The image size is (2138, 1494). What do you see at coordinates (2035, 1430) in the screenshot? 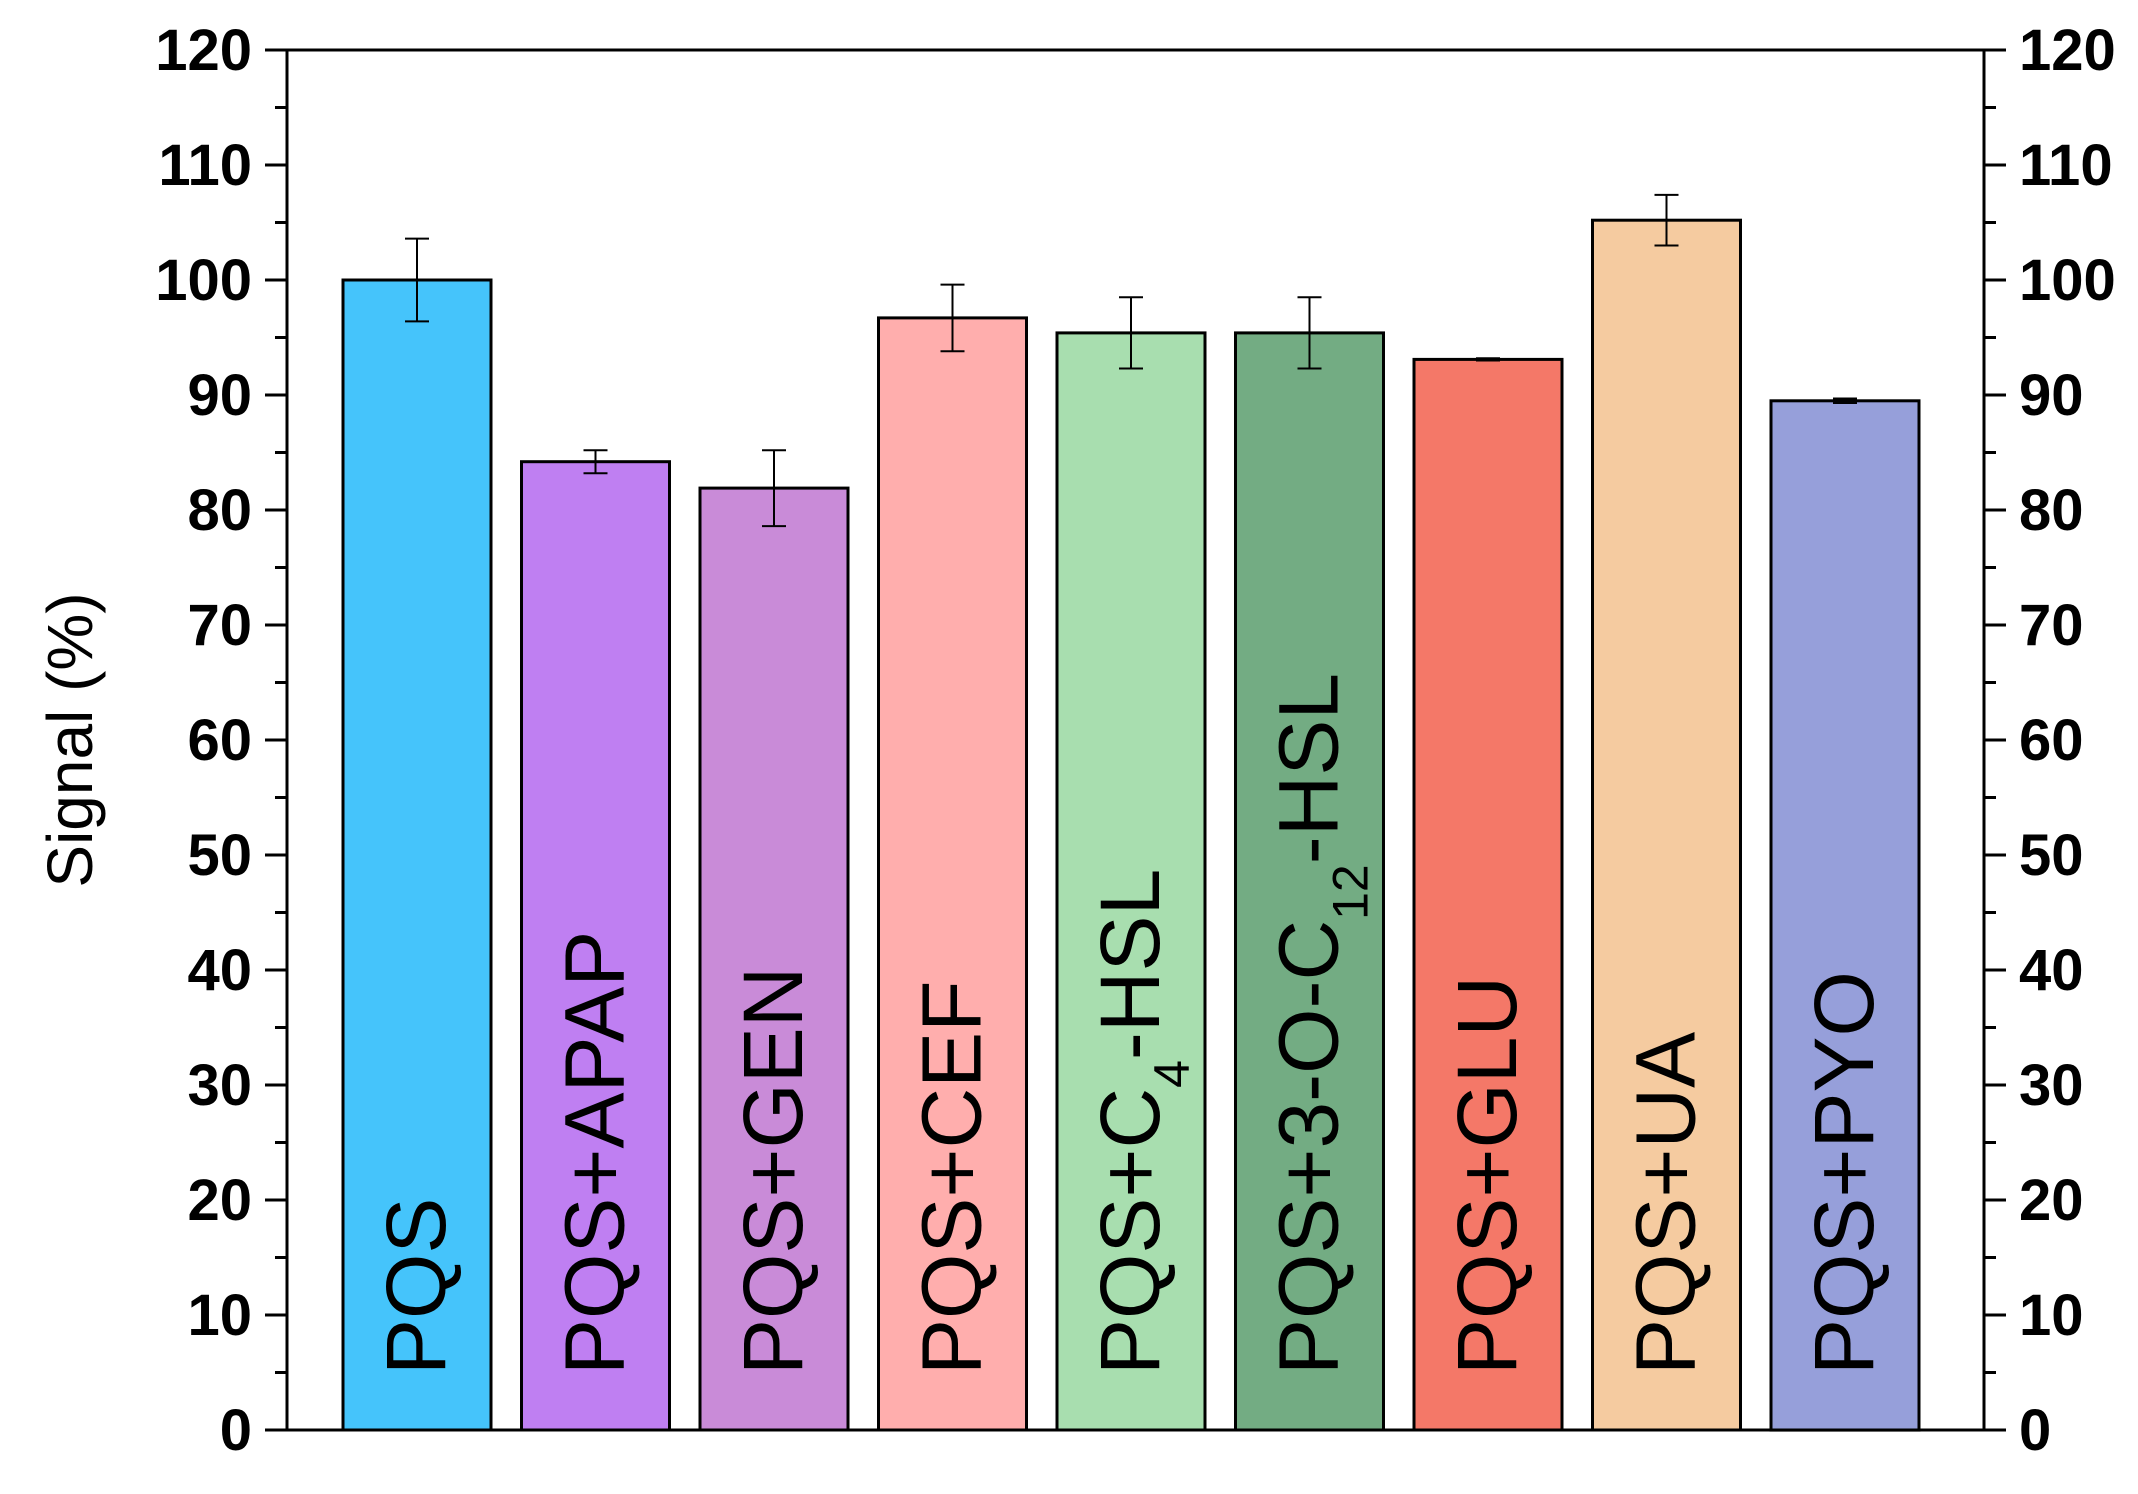
I see `right-tick-label: 0` at bounding box center [2035, 1430].